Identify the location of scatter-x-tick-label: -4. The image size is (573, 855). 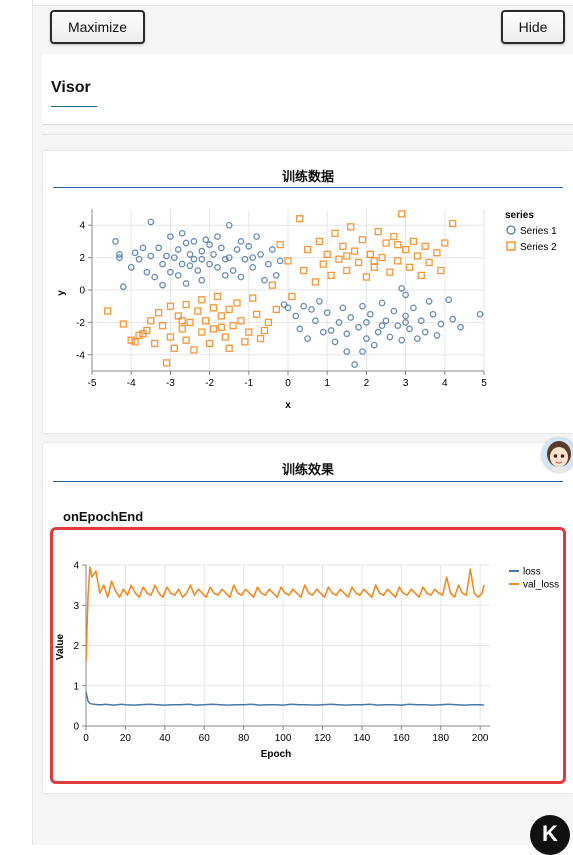
(131, 383).